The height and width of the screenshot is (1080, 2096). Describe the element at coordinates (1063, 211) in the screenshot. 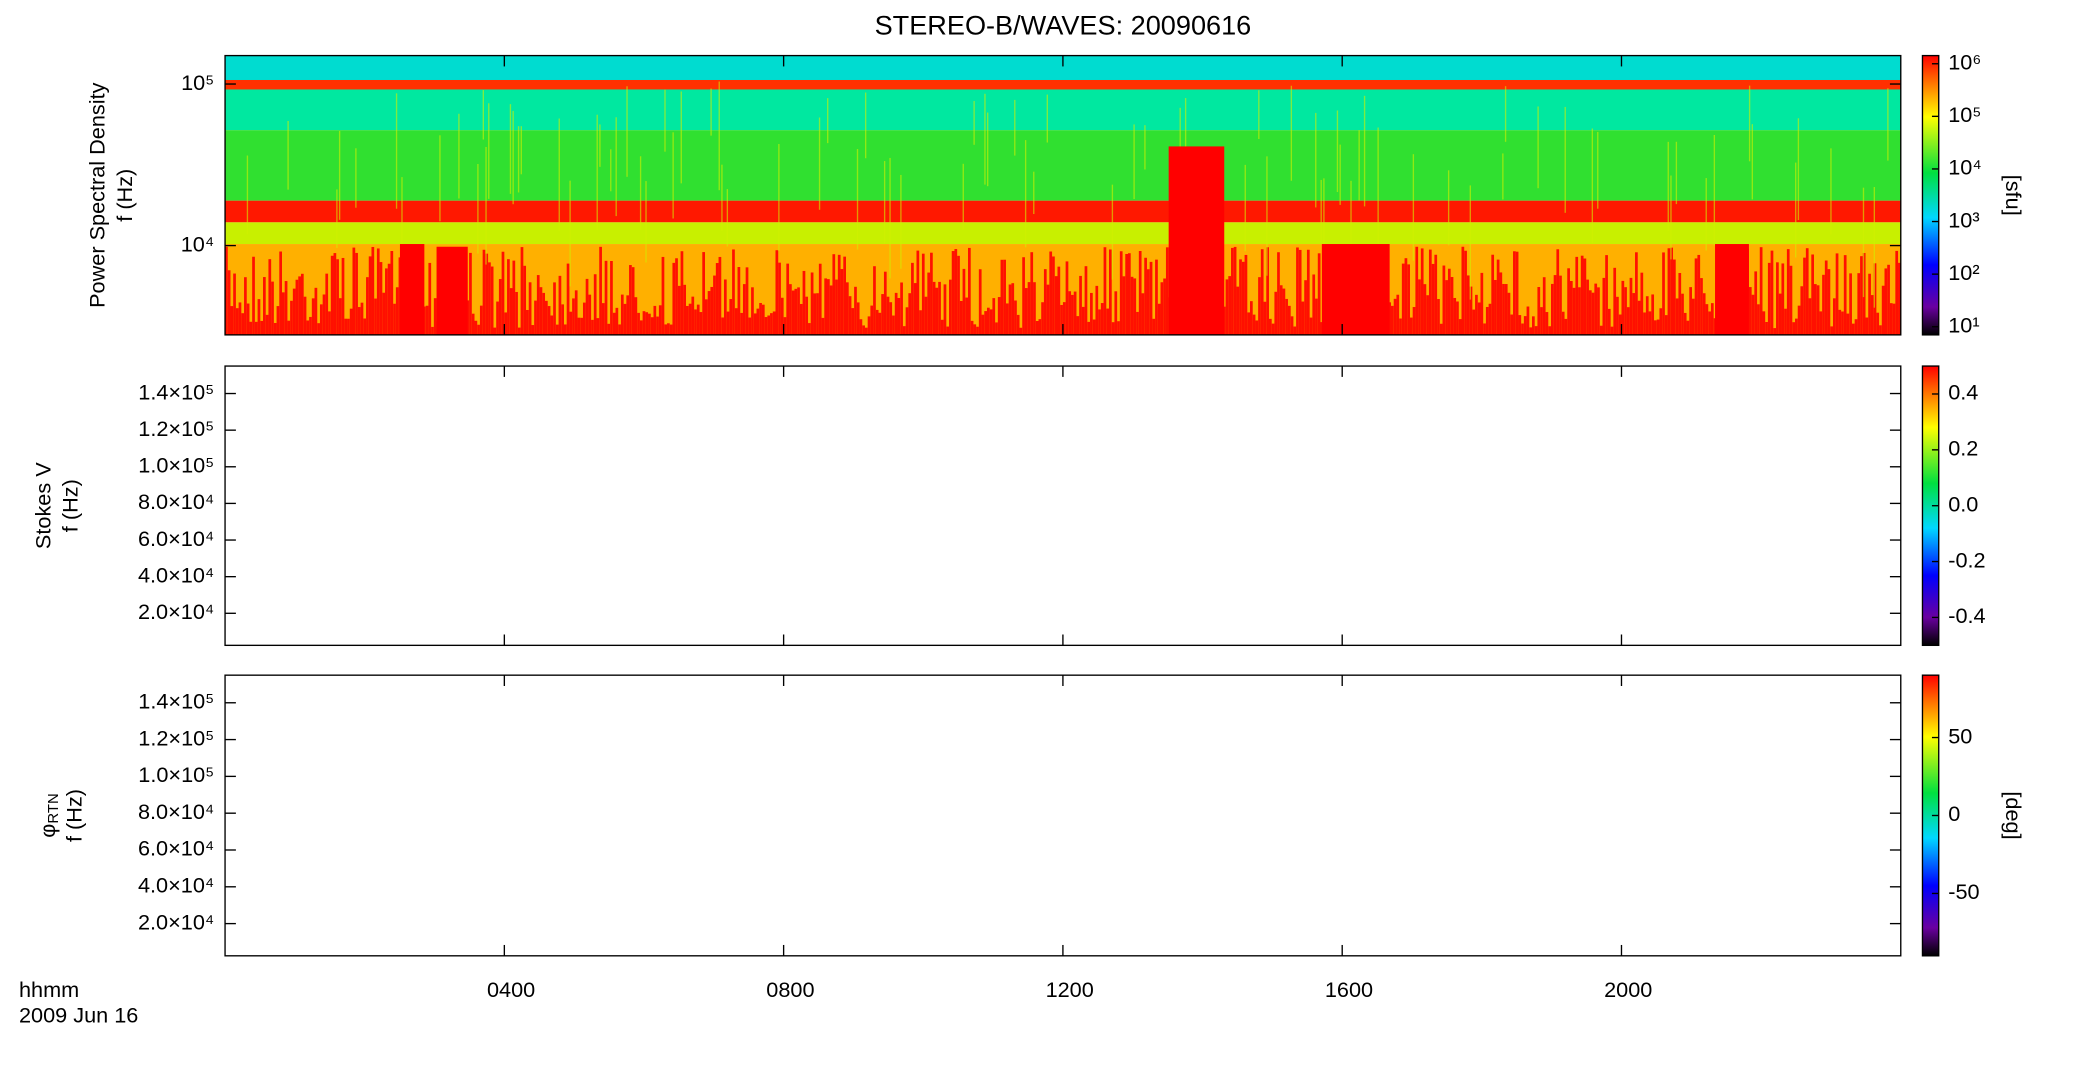

I see `spectrogram-band` at that location.